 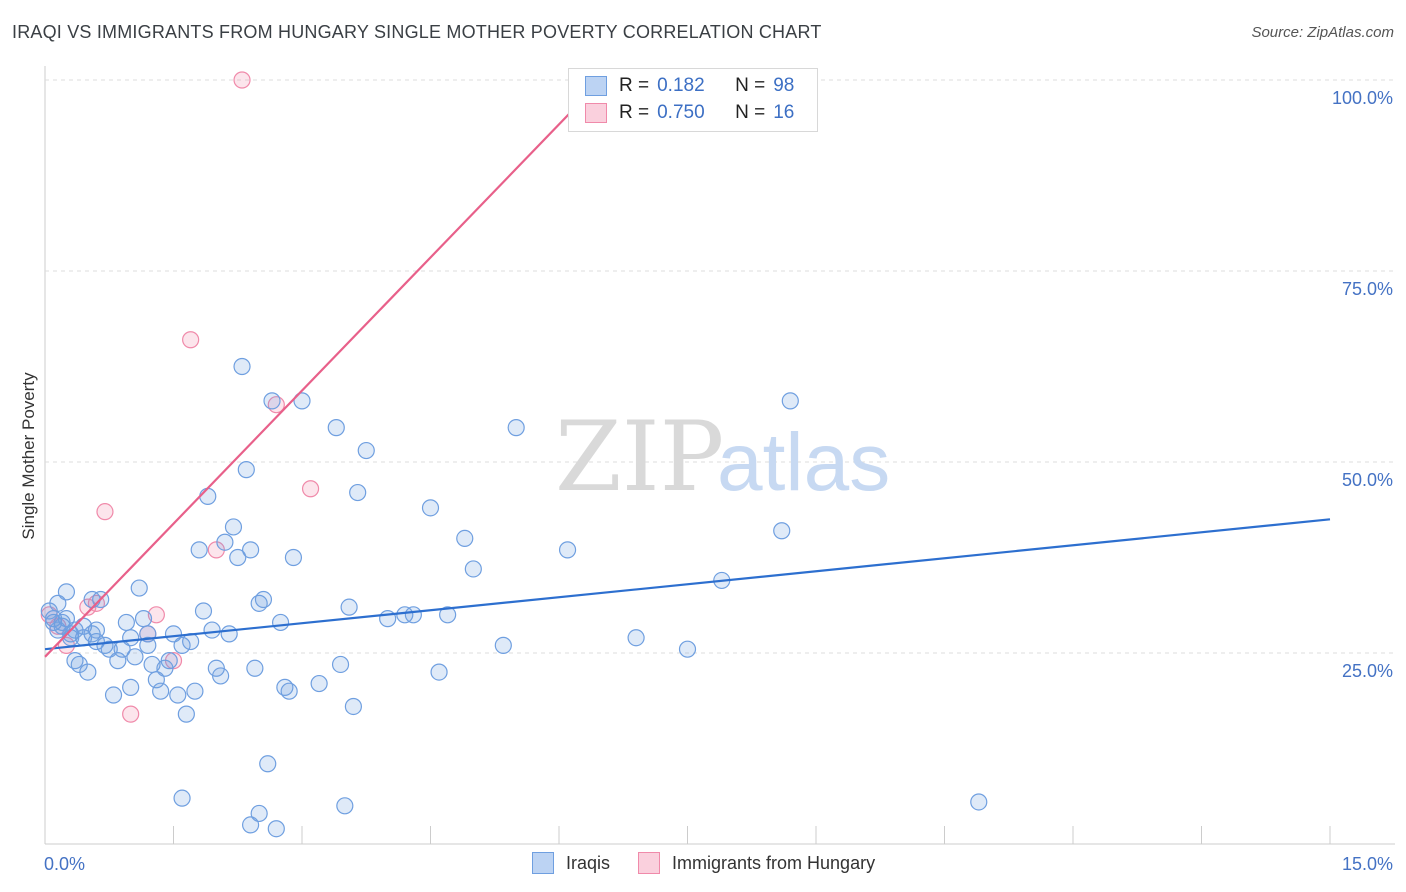 What do you see at coordinates (596, 113) in the screenshot?
I see `legend-swatch-pink` at bounding box center [596, 113].